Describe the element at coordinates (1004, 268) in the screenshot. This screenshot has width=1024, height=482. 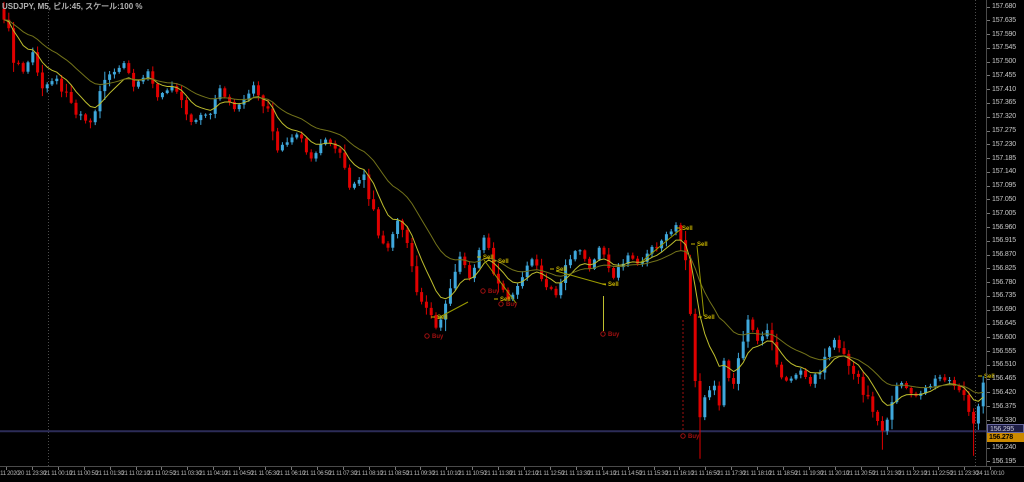
I see `price-axis-label: 156.825` at that location.